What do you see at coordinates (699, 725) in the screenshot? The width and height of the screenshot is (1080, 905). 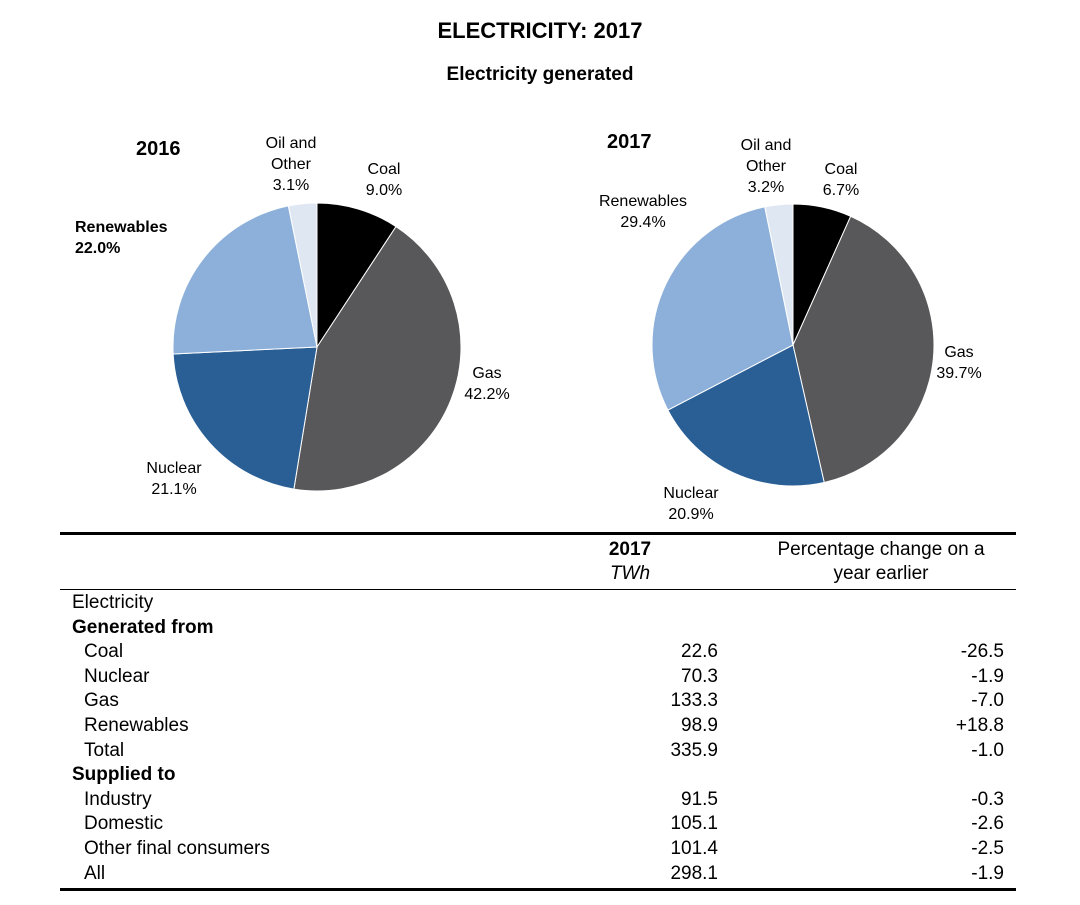 I see `row-twh: 98.9` at bounding box center [699, 725].